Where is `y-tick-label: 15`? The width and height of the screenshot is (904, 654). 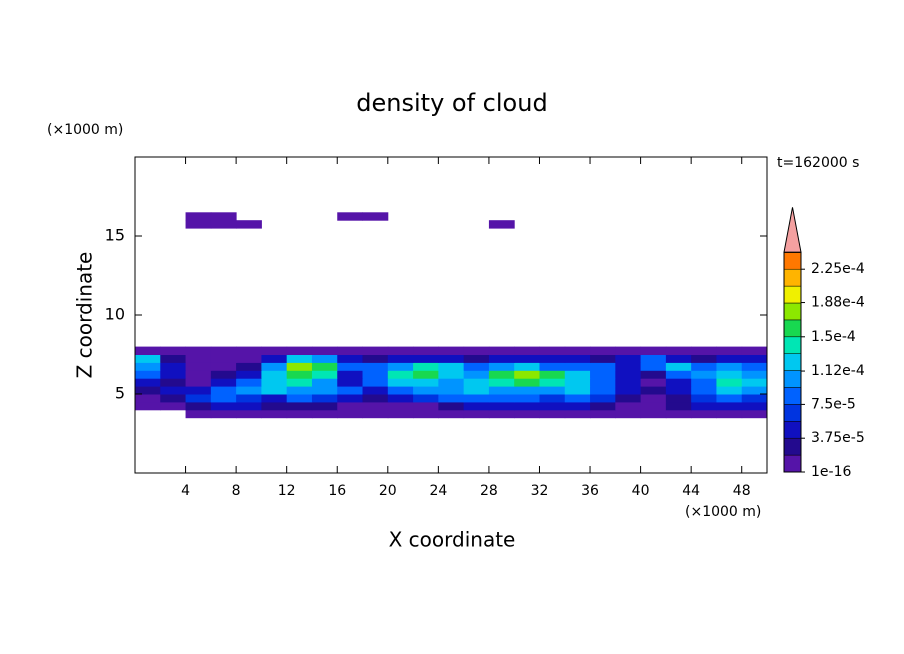
y-tick-label: 15 is located at coordinates (115, 235).